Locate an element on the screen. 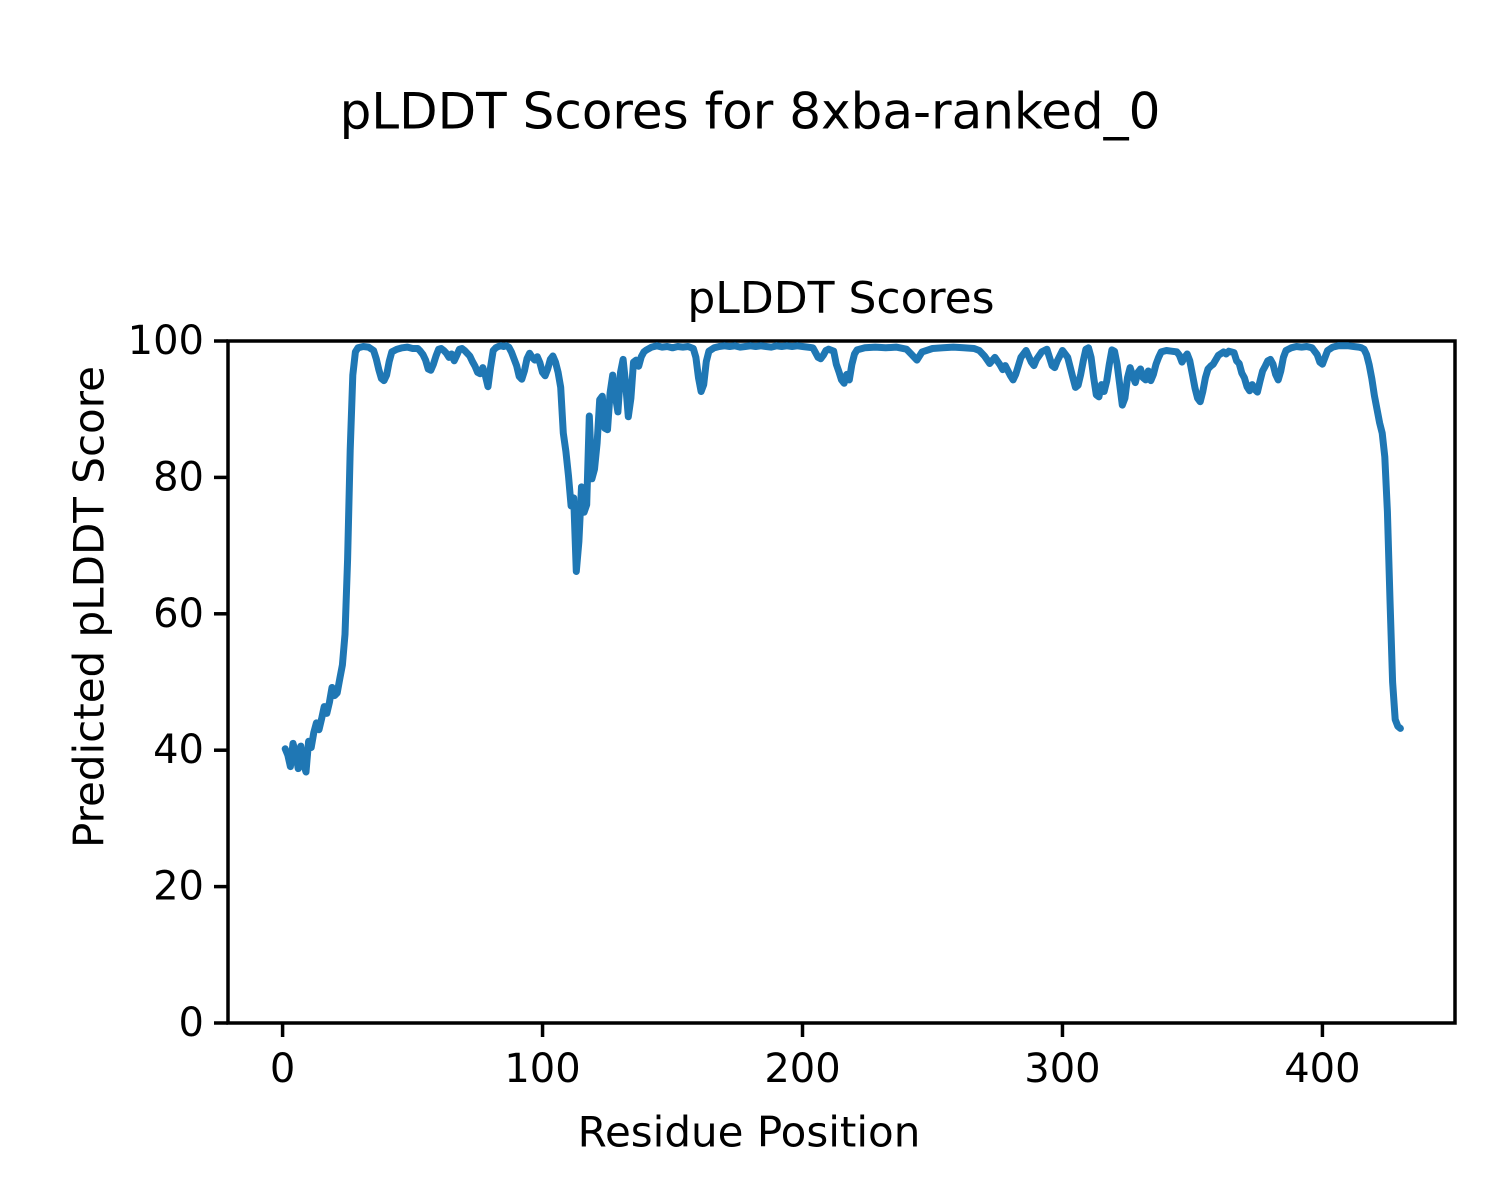 This screenshot has height=1200, width=1500. y-tick-label: 80 is located at coordinates (178, 477).